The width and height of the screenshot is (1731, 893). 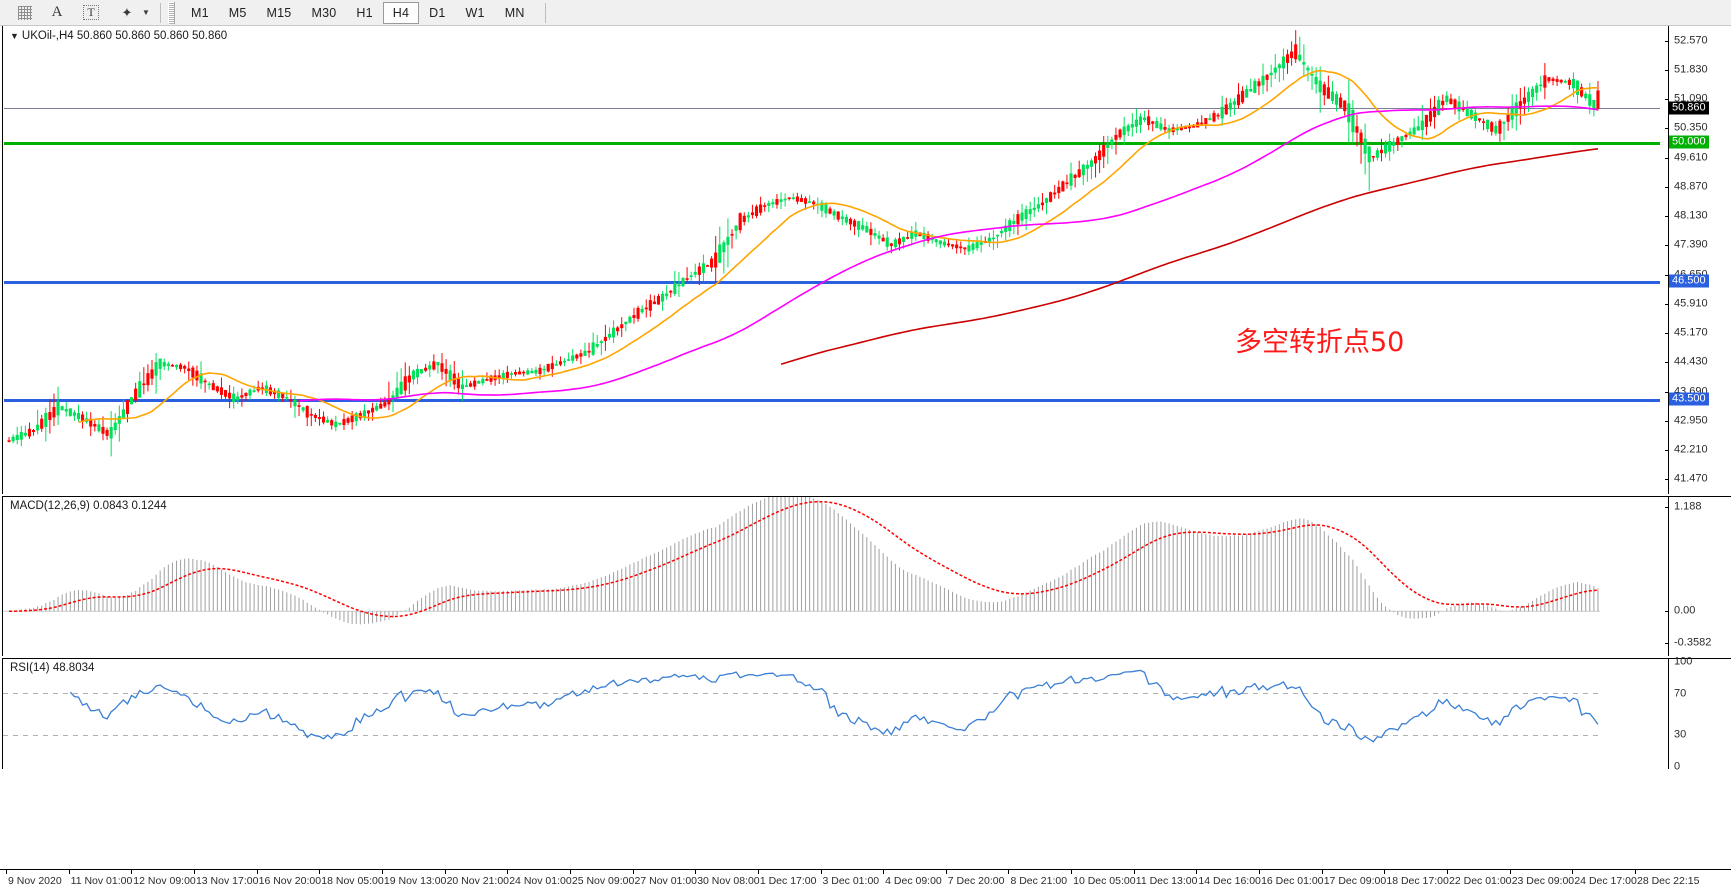 I want to click on rsi-panel: RSI(14) 48.8034 100 70 30 0, so click(x=866, y=714).